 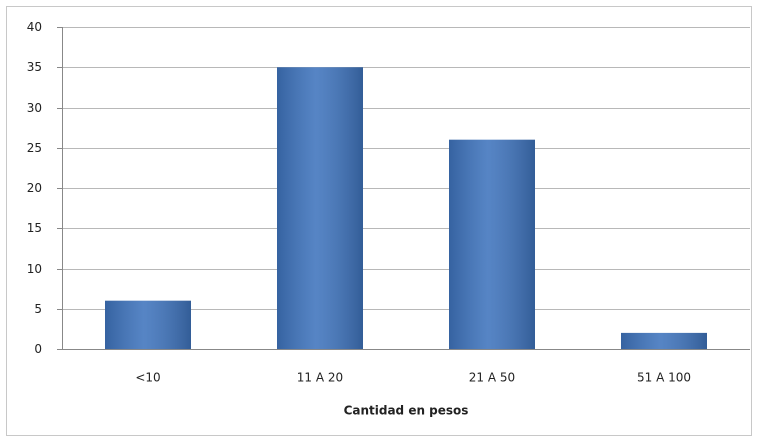 I want to click on y-tick-label: 0, so click(x=38, y=349).